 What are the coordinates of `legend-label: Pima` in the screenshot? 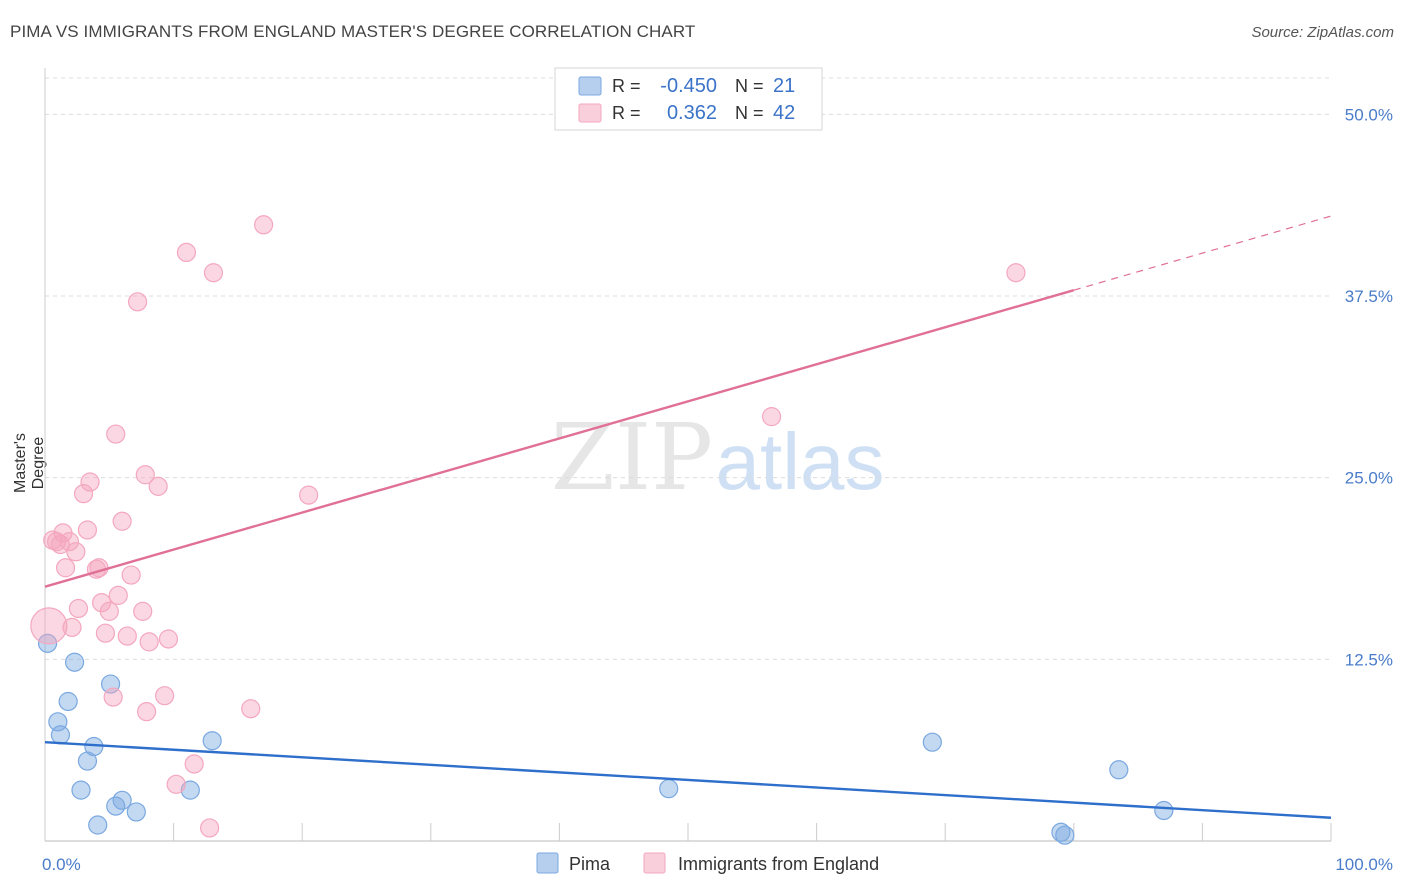 It's located at (590, 864).